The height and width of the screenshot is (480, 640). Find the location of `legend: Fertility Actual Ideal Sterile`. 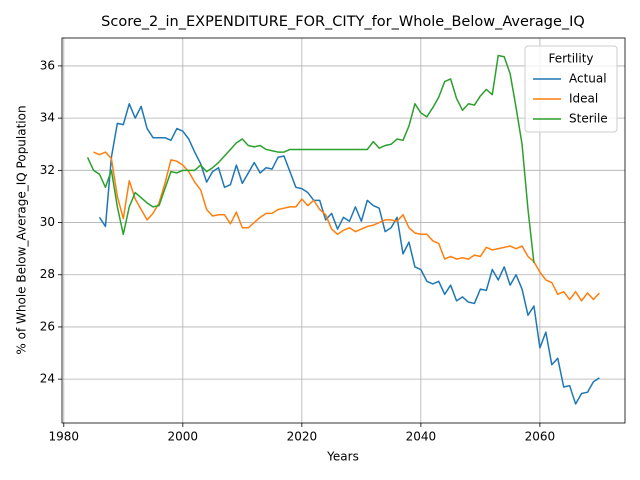

legend: Fertility Actual Ideal Sterile is located at coordinates (571, 89).